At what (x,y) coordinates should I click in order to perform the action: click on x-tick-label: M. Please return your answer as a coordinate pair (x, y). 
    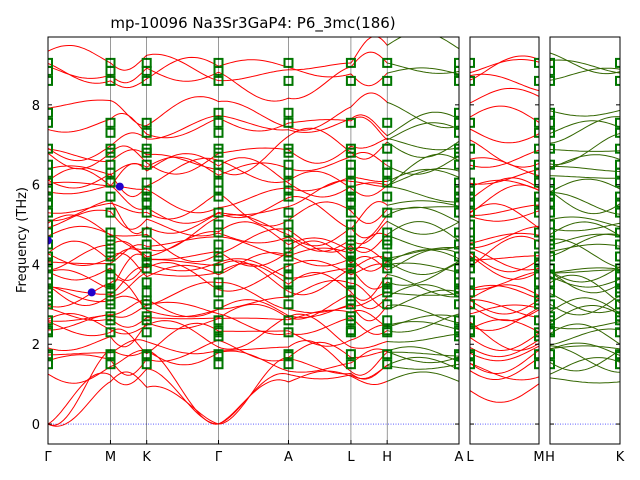
    Looking at the image, I should click on (538, 457).